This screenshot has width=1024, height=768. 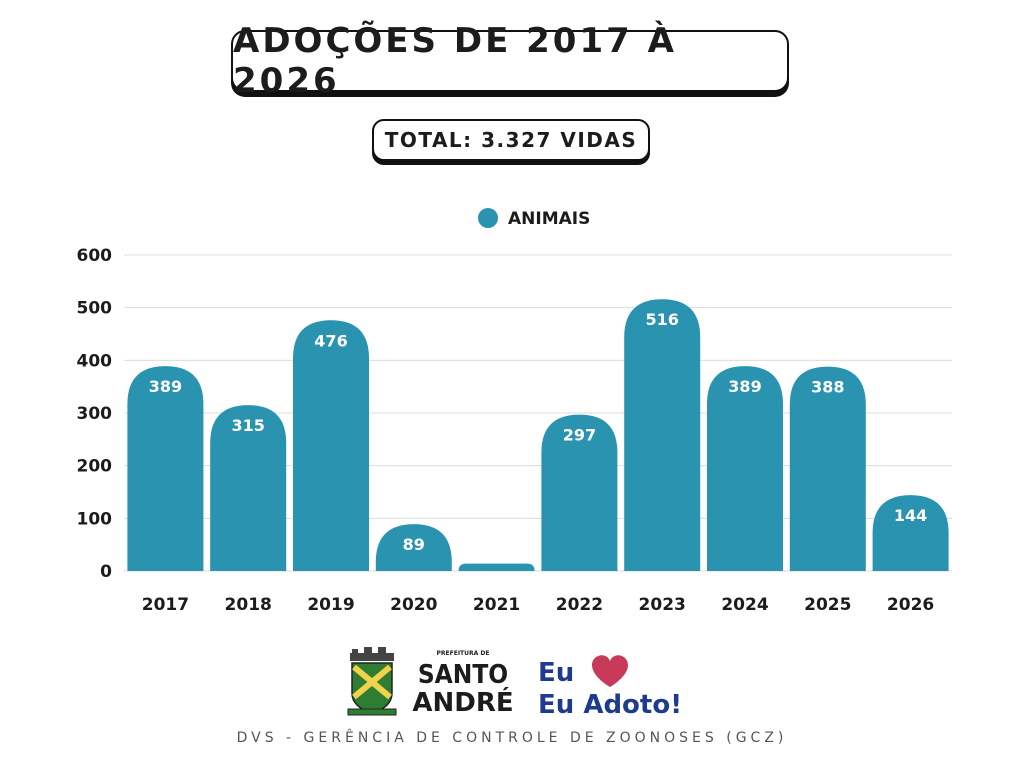 I want to click on y-tick-label: 400, so click(x=95, y=361).